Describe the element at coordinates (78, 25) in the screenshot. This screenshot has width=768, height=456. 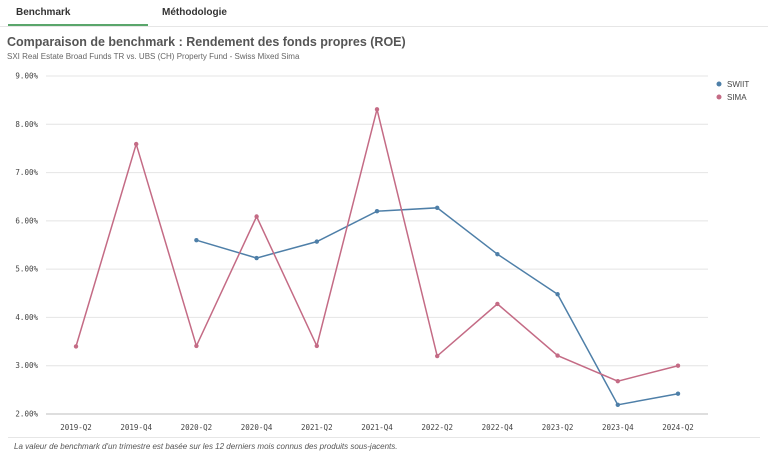
I see `active-tab-indicator` at that location.